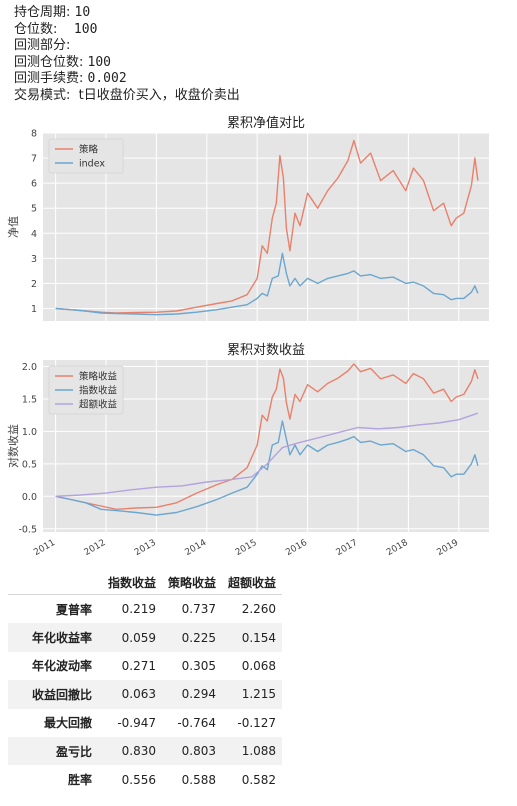 This screenshot has height=806, width=517. What do you see at coordinates (67, 723) in the screenshot?
I see `row-label: 最大回撤` at bounding box center [67, 723].